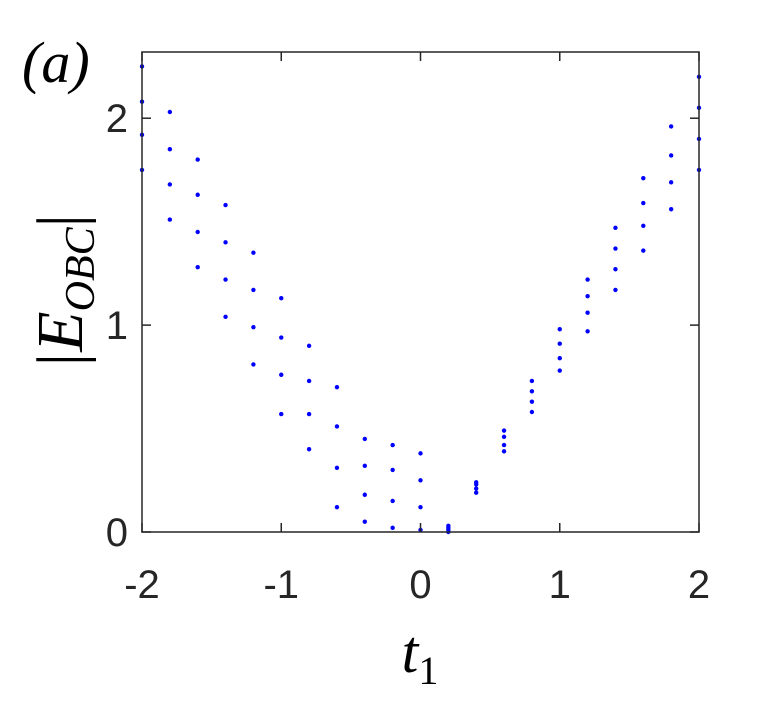  I want to click on y-axis-label: |EOBC|, so click(64, 292).